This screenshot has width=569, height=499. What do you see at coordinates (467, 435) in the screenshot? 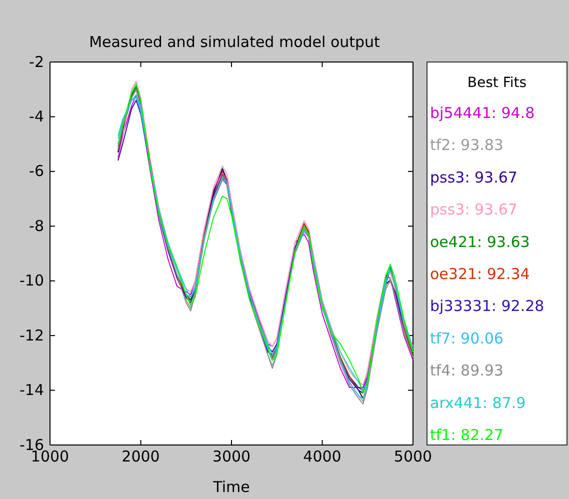
I see `text: tf1: 82.27` at bounding box center [467, 435].